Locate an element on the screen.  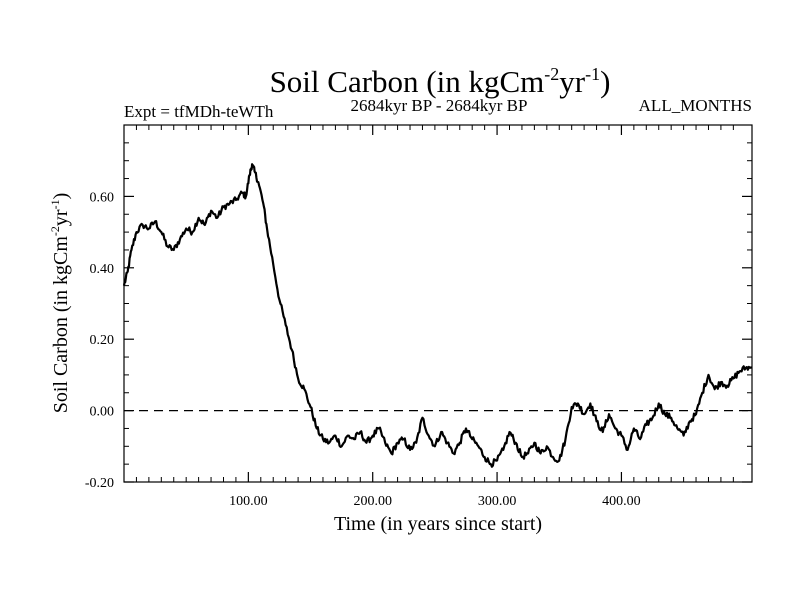
y-tick-label: 0.40 is located at coordinates (102, 269).